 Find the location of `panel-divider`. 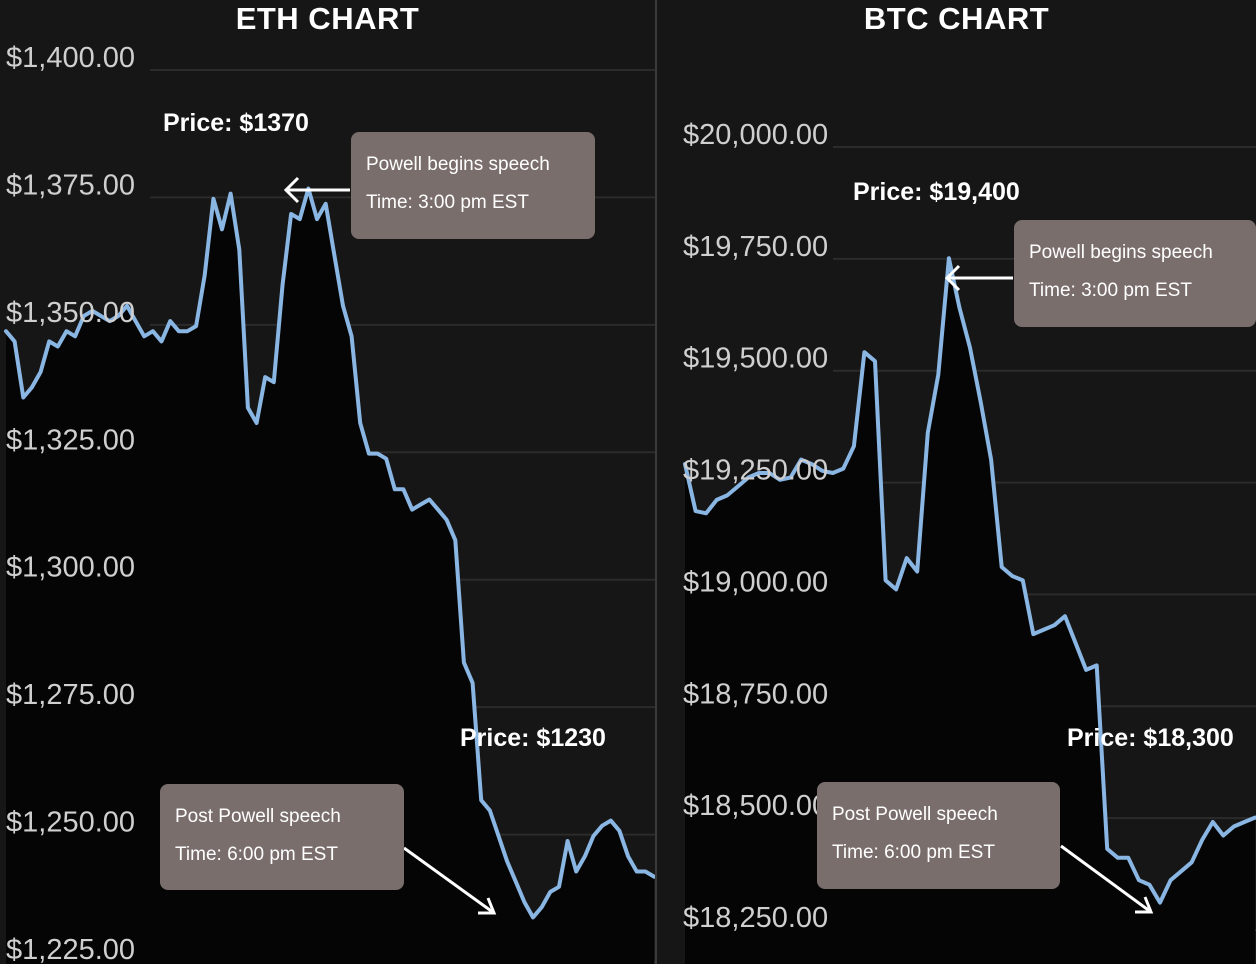

panel-divider is located at coordinates (656, 482).